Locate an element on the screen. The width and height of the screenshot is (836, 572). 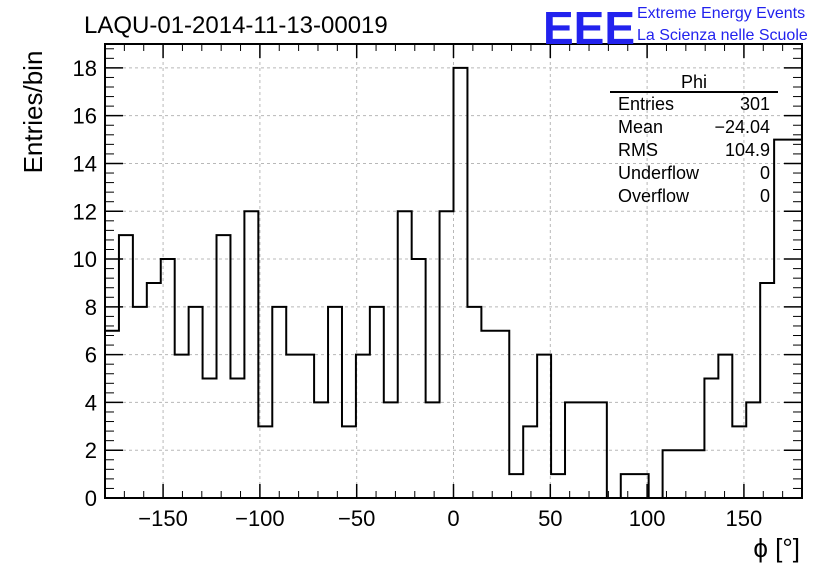
eee-logo-line2: La Scienza nelle Scuole is located at coordinates (722, 35).